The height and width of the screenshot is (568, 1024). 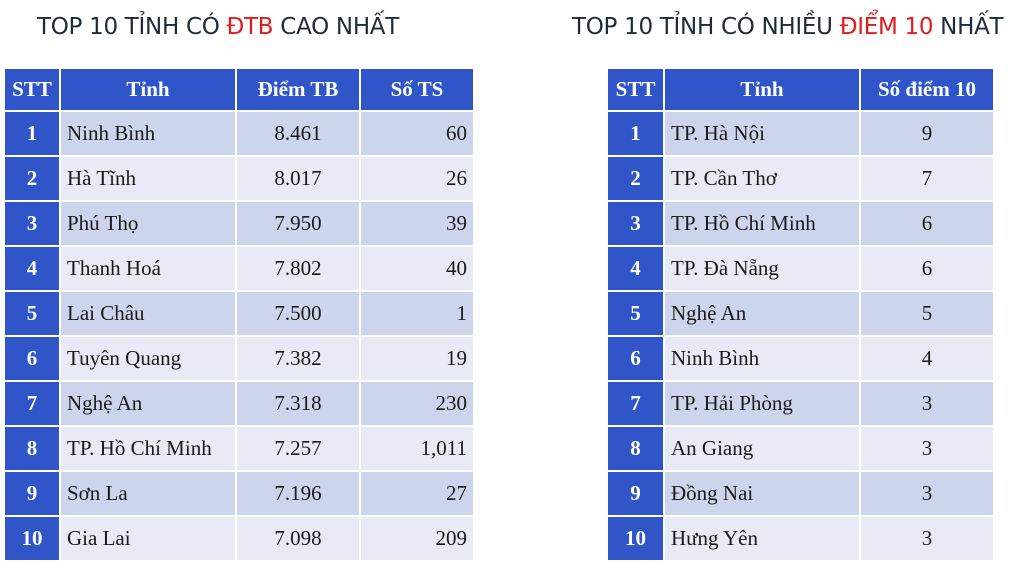 What do you see at coordinates (762, 448) in the screenshot?
I see `row-province: An Giang` at bounding box center [762, 448].